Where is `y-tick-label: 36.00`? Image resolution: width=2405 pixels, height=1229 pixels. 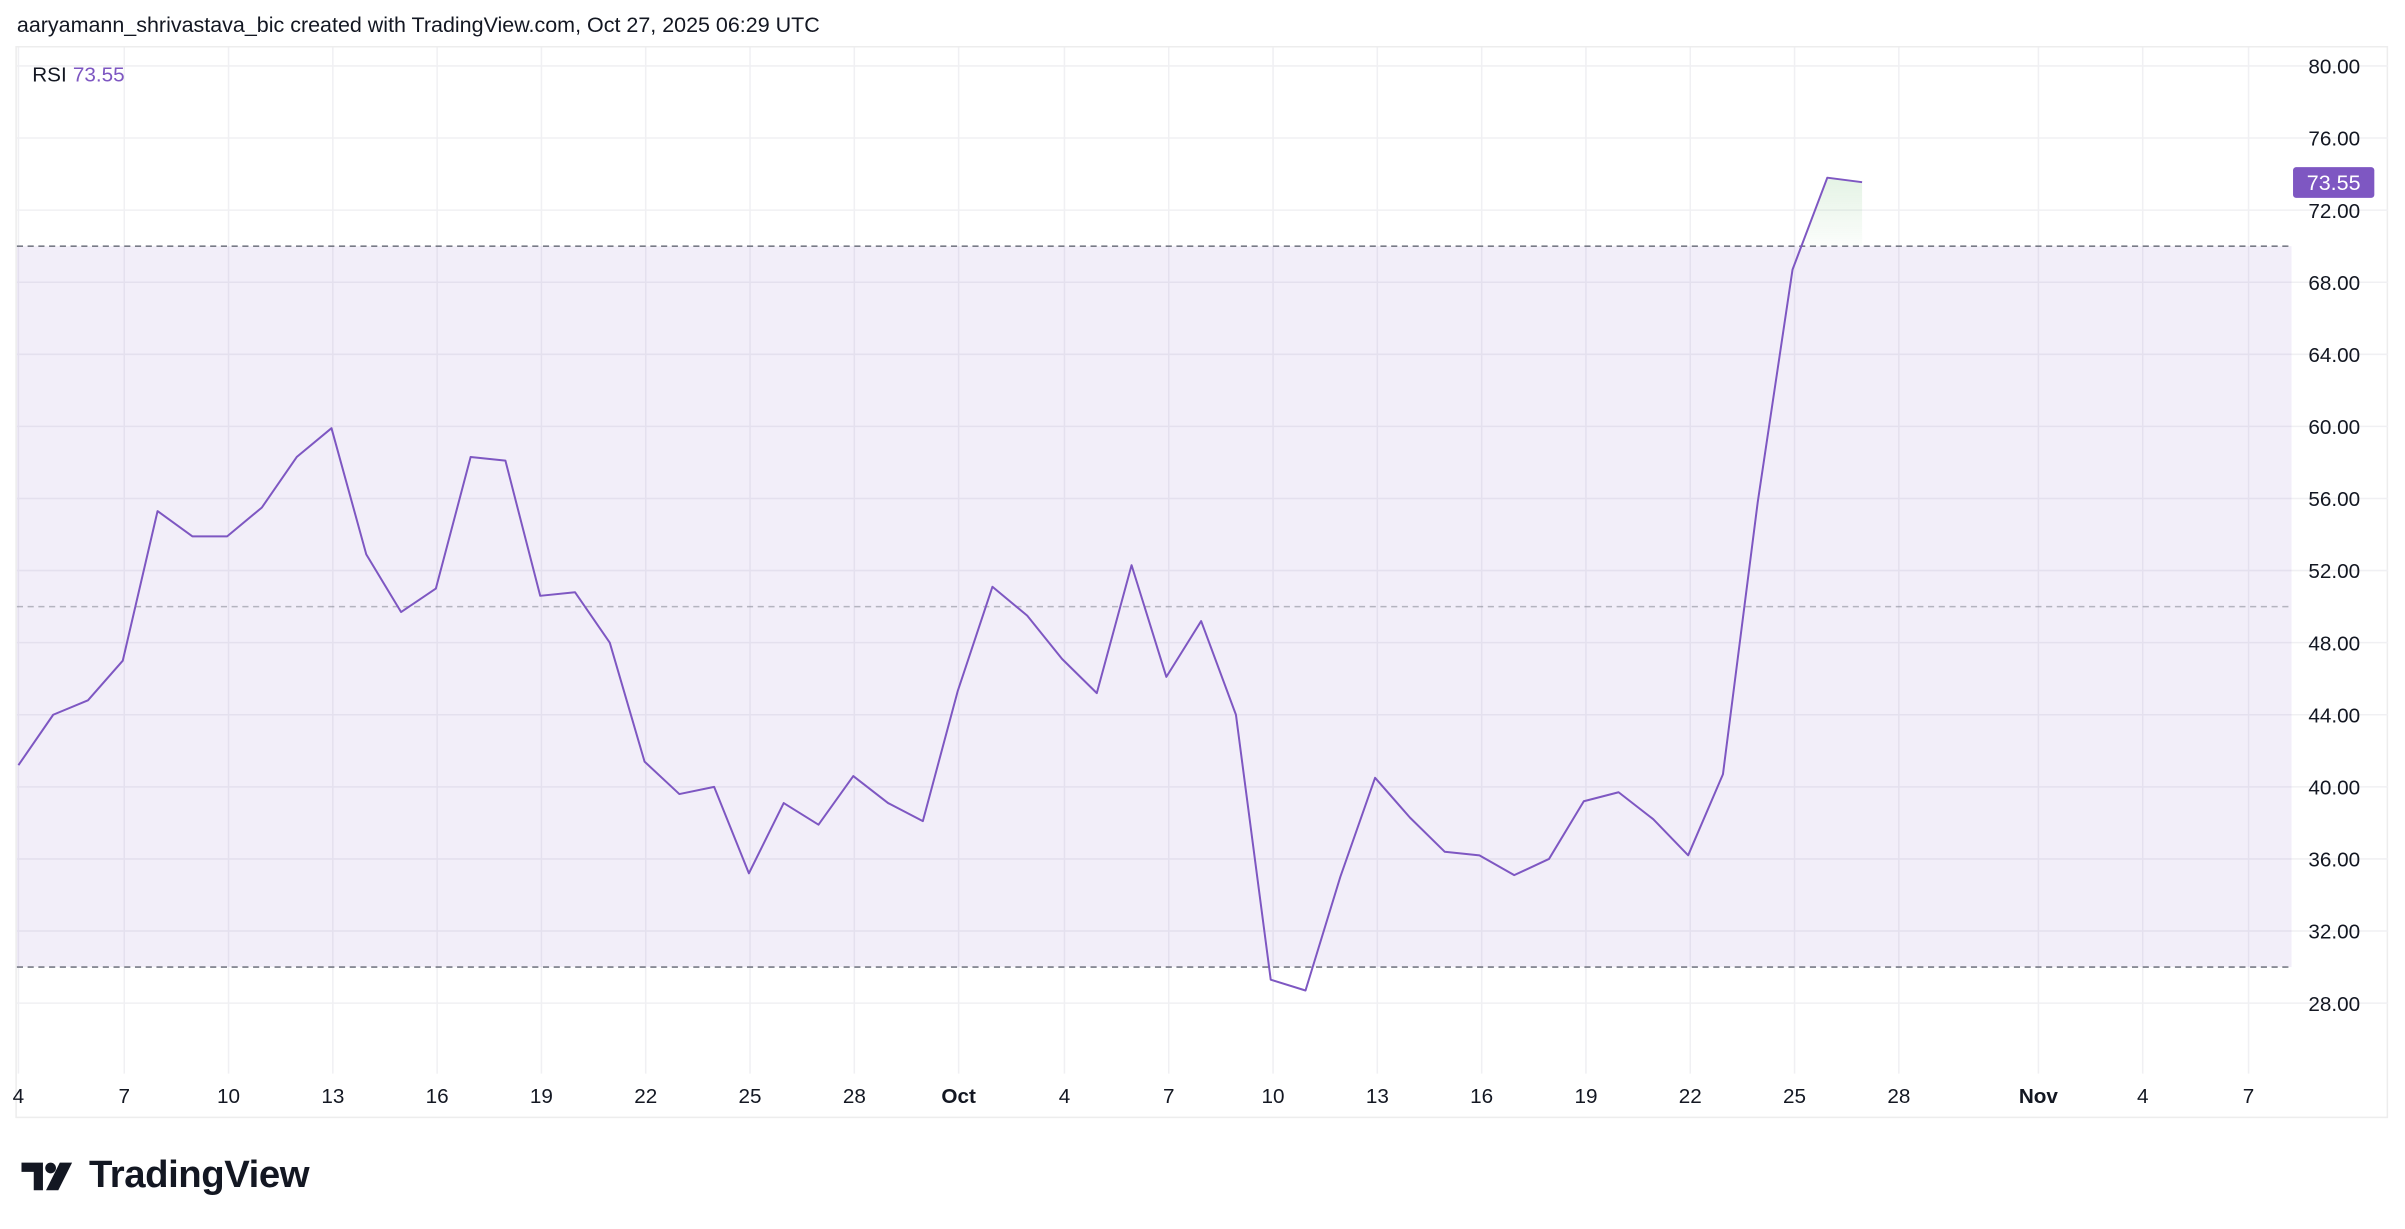
y-tick-label: 36.00 is located at coordinates (2334, 860).